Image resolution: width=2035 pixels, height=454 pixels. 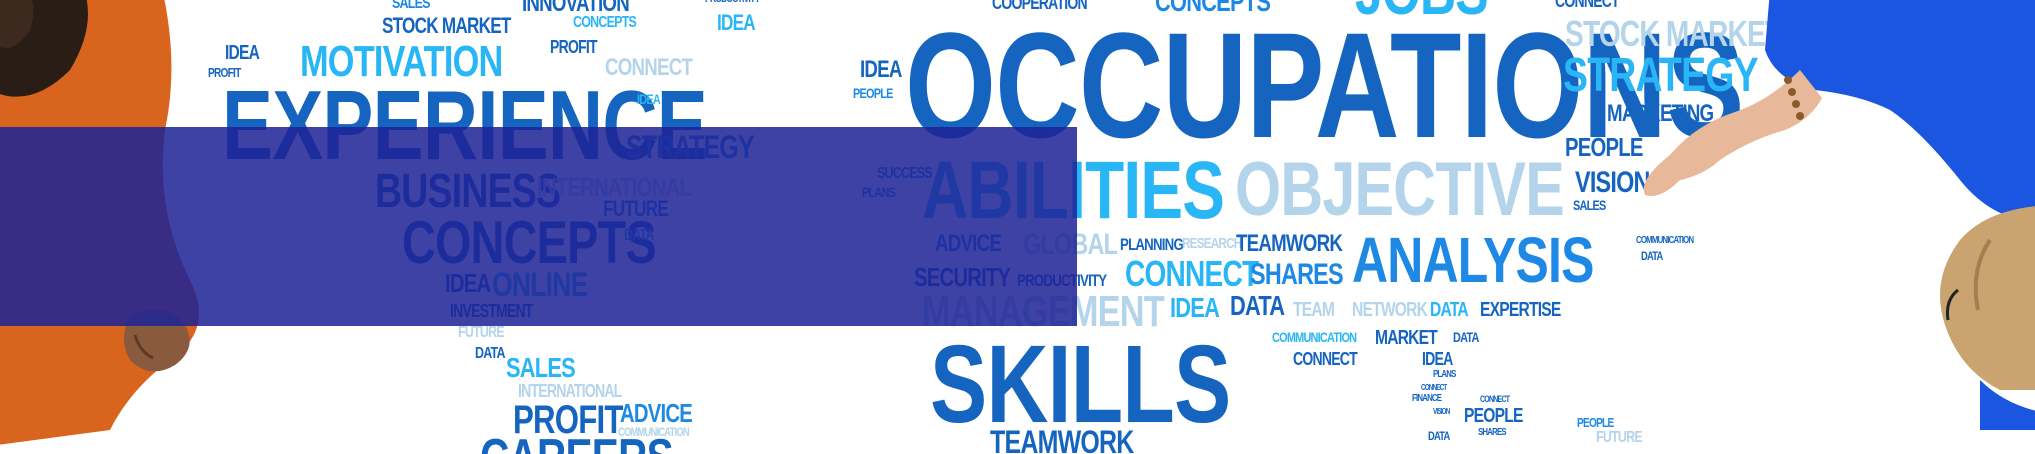 I want to click on word: EXPERTISE, so click(x=1520, y=310).